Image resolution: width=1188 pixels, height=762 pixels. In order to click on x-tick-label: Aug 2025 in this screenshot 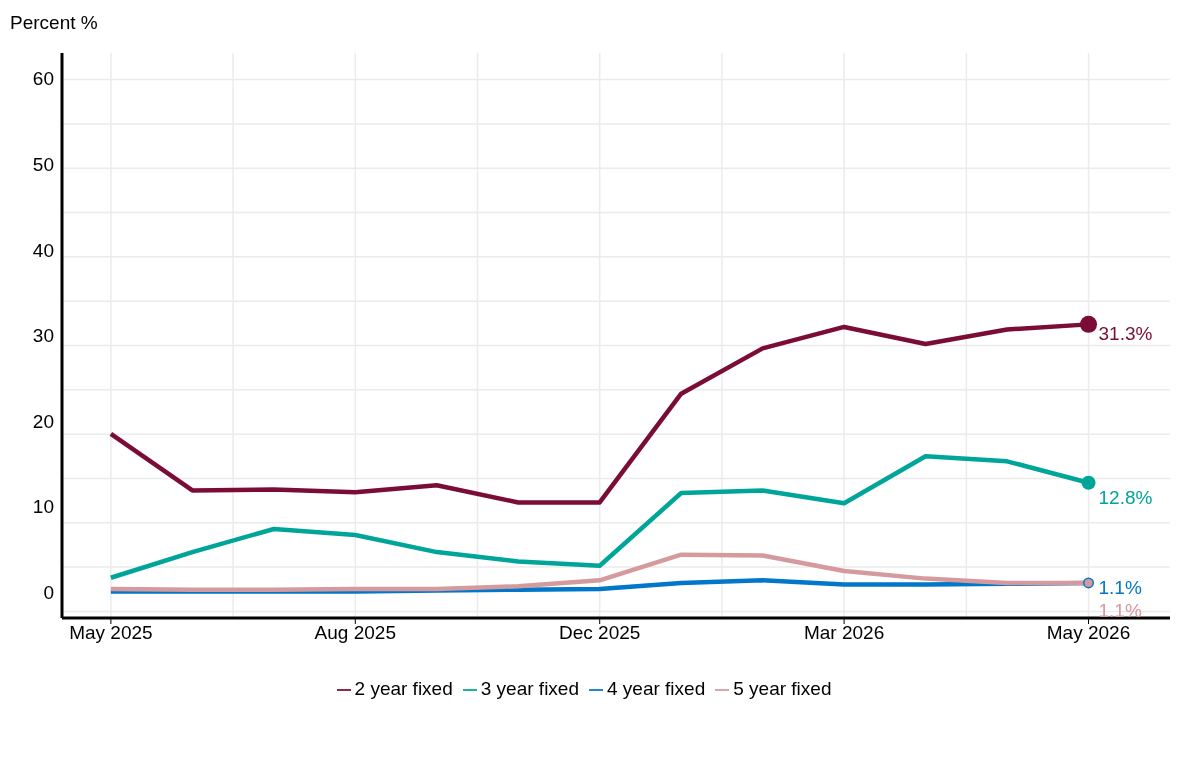, I will do `click(355, 633)`.